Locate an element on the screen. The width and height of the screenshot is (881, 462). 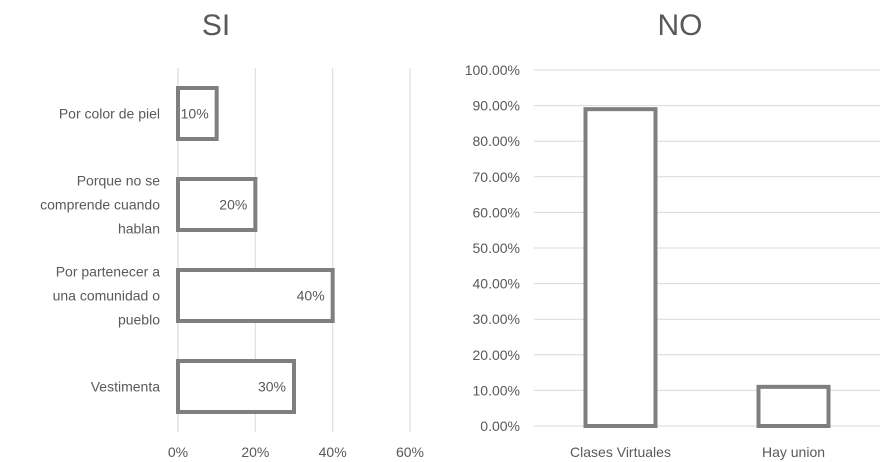
si-data-label: 30% is located at coordinates (272, 387).